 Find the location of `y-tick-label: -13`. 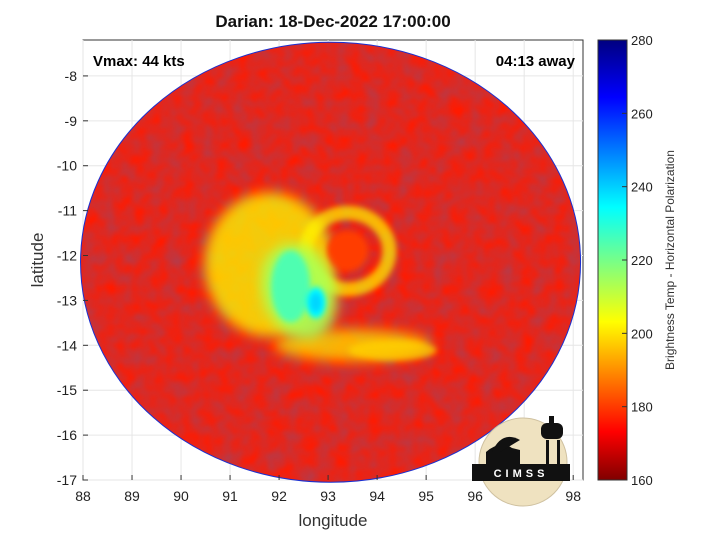

y-tick-label: -13 is located at coordinates (67, 300).